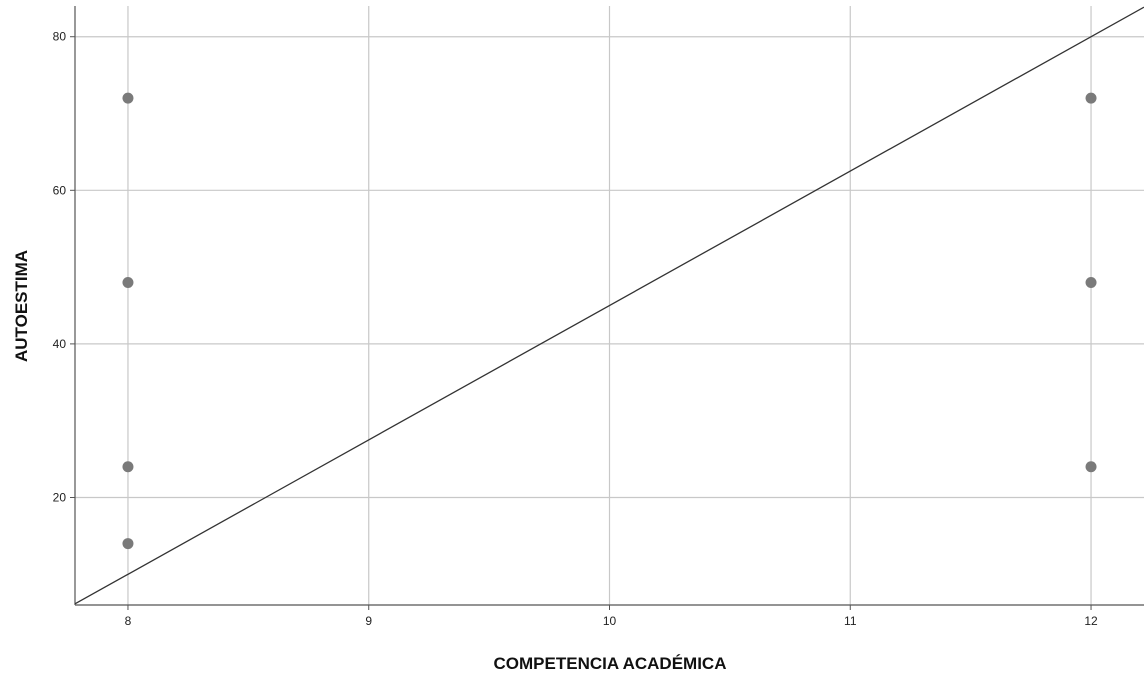 The image size is (1144, 675). I want to click on y-tick-label: 60, so click(60, 190).